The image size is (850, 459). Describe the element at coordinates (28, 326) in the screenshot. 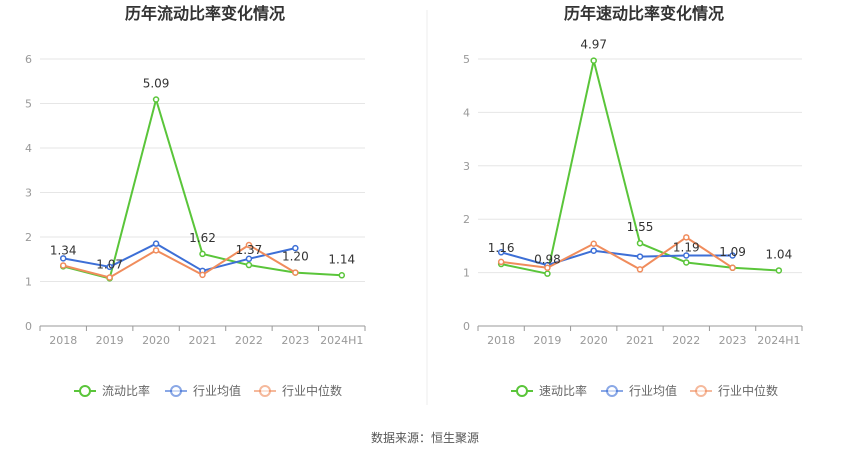

I see `c1-y-tick-label: 0` at that location.